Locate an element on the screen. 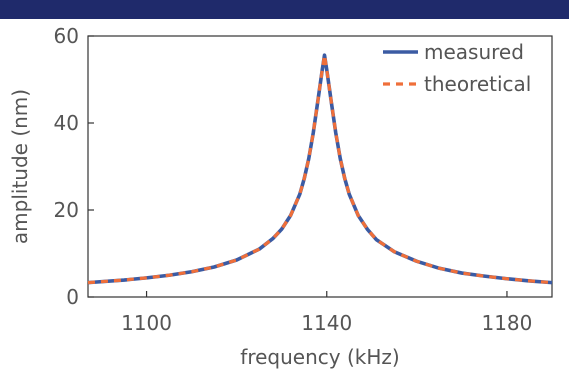 The height and width of the screenshot is (389, 569). x-axis-ticks: 1100 1140 1180 is located at coordinates (326, 313).